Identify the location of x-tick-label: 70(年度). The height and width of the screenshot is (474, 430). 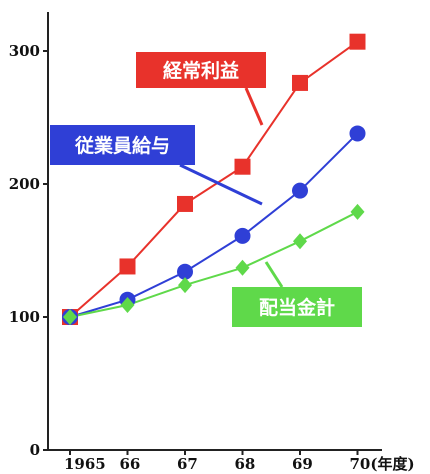
(382, 464).